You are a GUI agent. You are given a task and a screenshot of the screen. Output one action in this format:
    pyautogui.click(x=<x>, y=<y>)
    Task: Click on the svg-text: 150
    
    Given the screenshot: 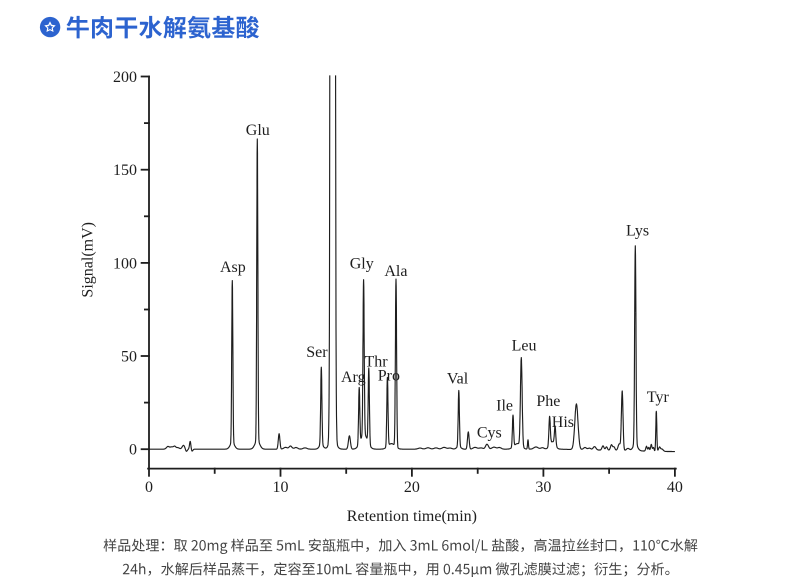 What is the action you would take?
    pyautogui.click(x=125, y=170)
    